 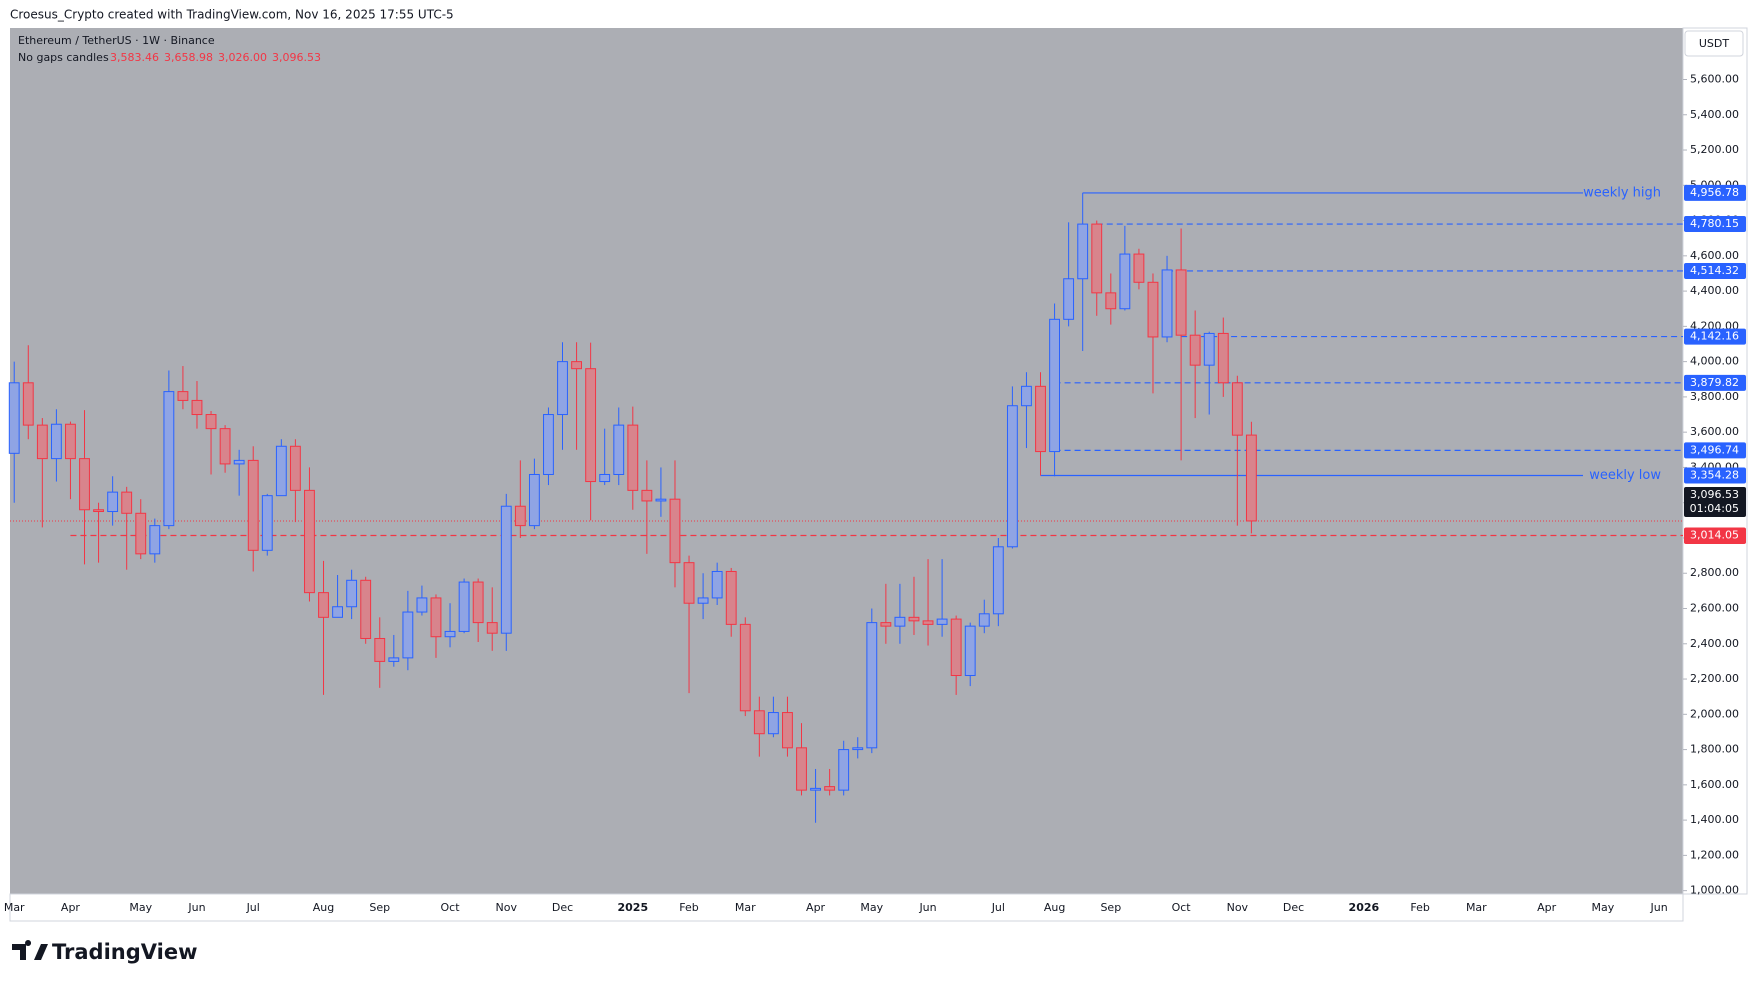 I want to click on y-tick-label: 2,600.00, so click(x=1714, y=608).